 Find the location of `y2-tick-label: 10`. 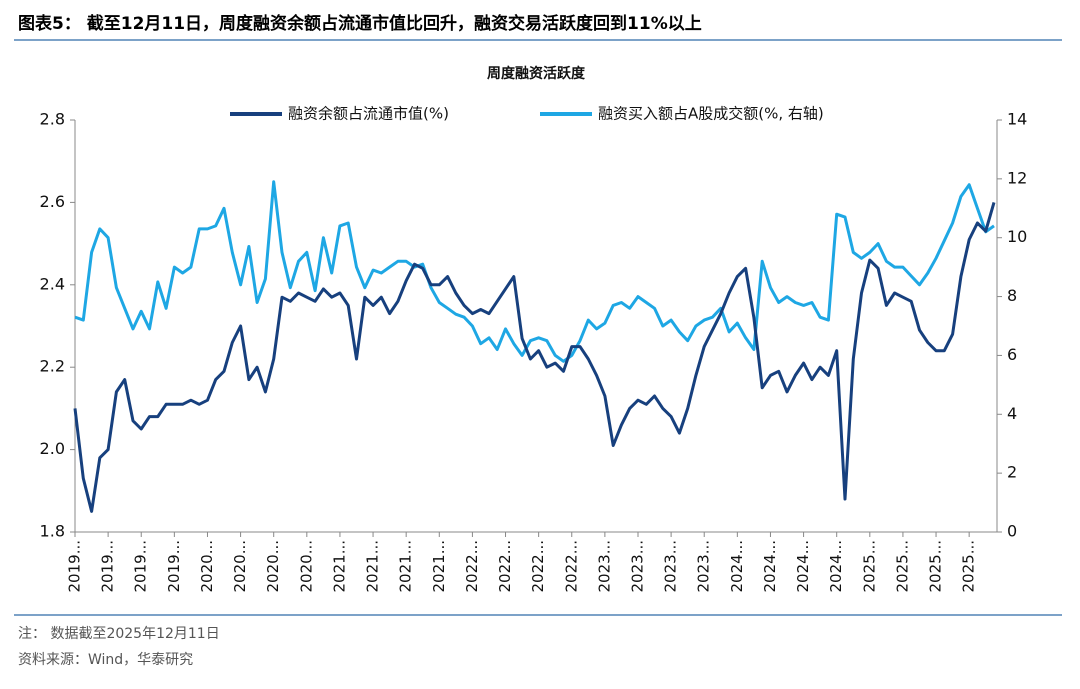

y2-tick-label: 10 is located at coordinates (1017, 236).